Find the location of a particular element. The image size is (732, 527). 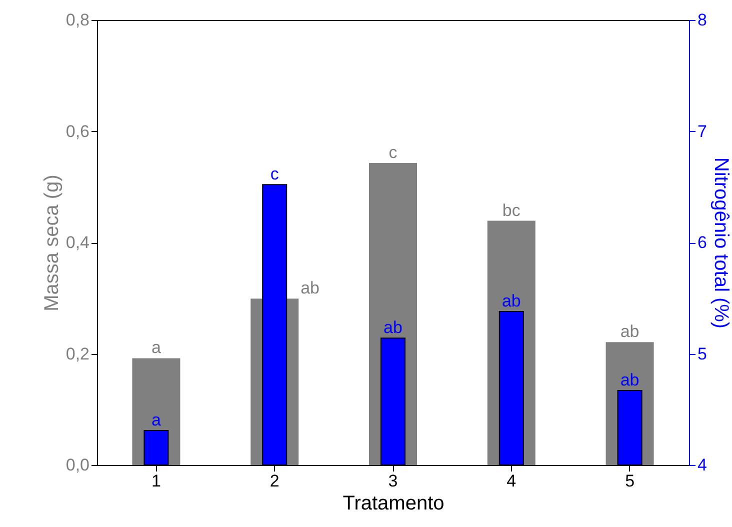

x-tick-label: 2 is located at coordinates (275, 481).